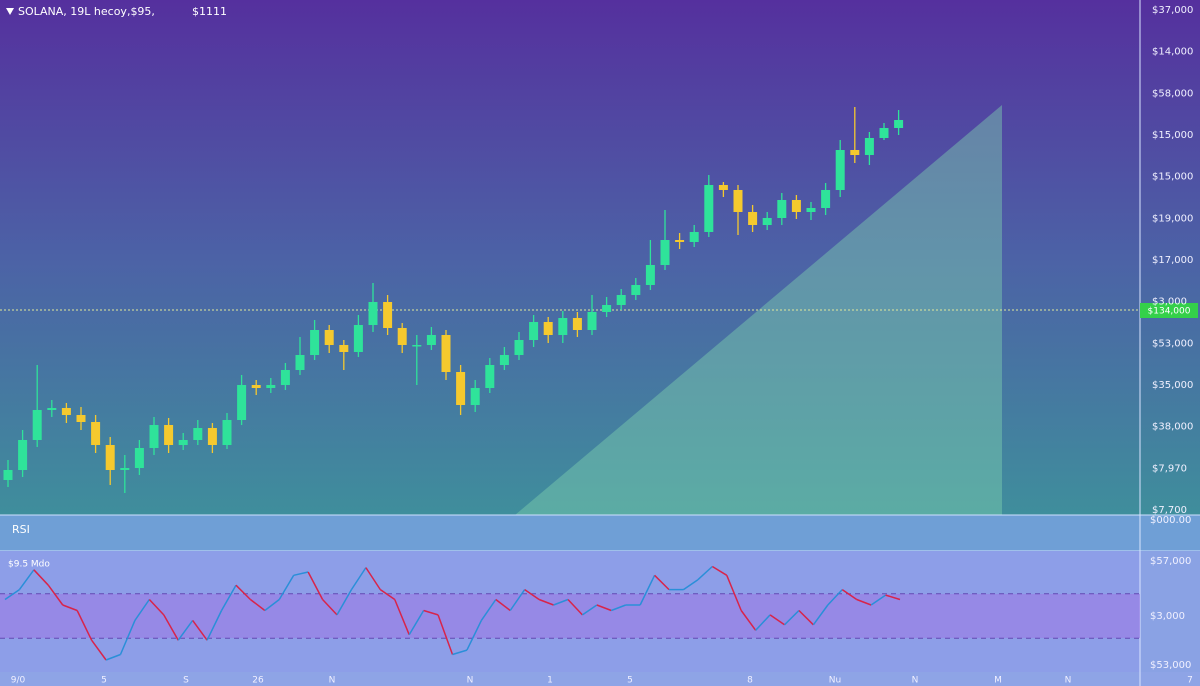 This screenshot has height=686, width=1200. Describe the element at coordinates (21, 529) in the screenshot. I see `rsi-title: RSI` at that location.